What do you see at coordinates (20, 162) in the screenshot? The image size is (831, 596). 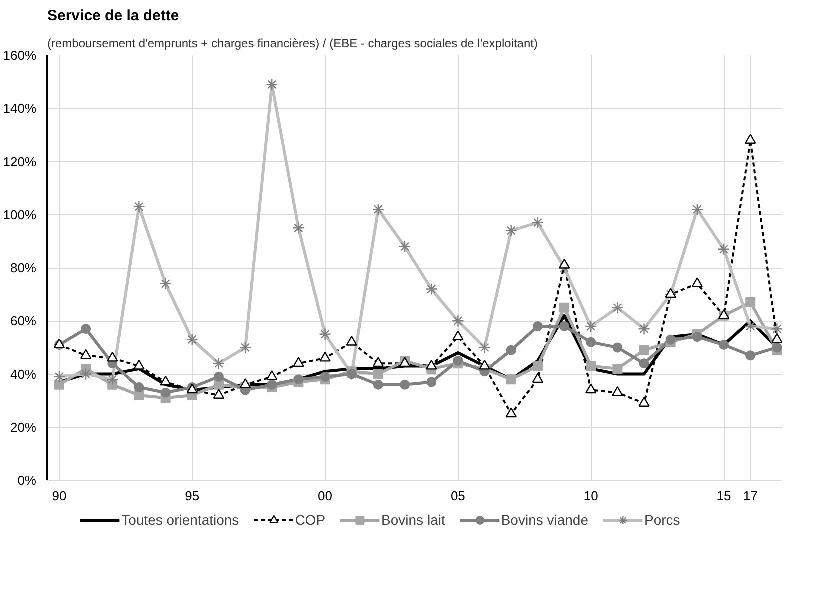 I see `y-tick-label: 120%` at bounding box center [20, 162].